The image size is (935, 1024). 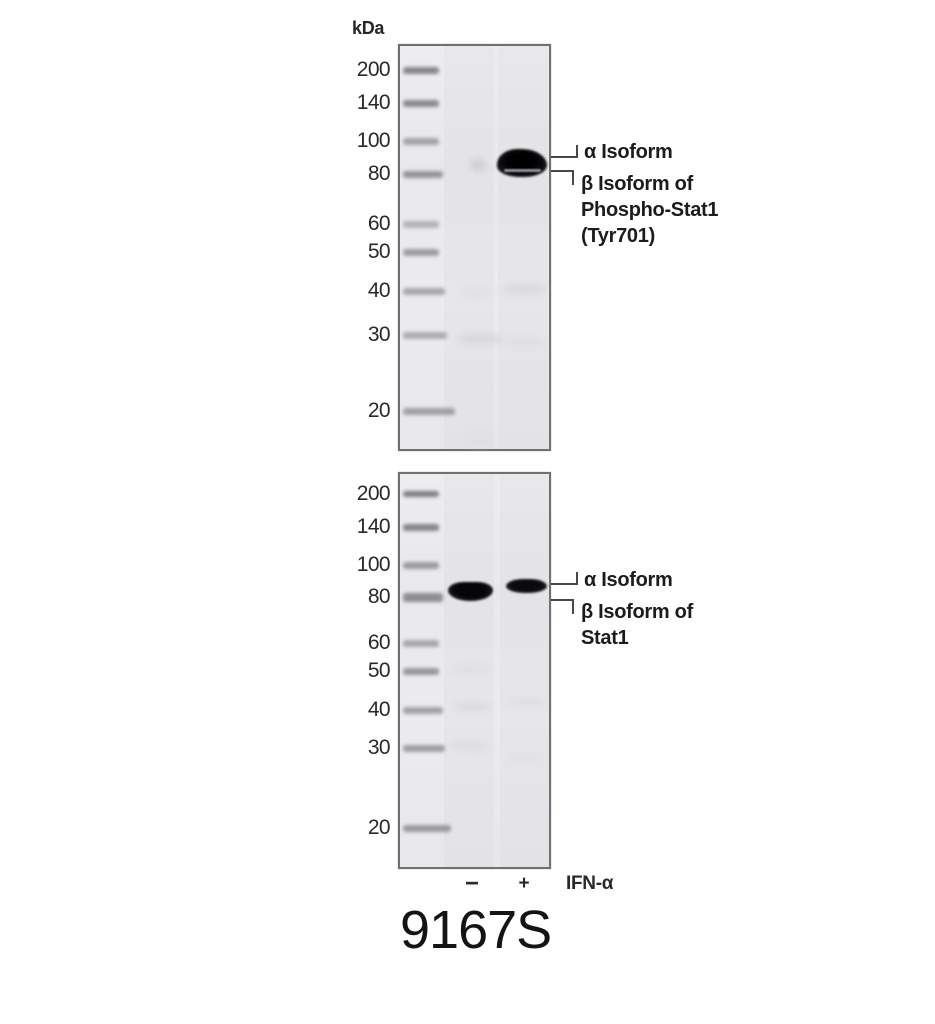 I want to click on treatment-label-ifn-alpha: IFN-α, so click(x=590, y=883).